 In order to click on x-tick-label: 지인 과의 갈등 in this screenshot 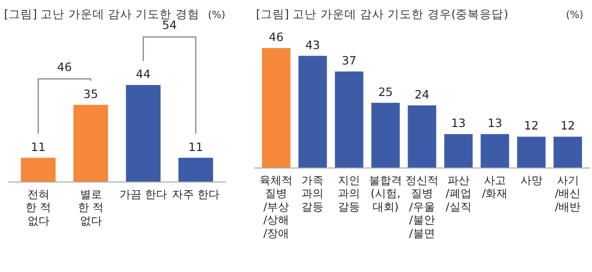, I will do `click(349, 194)`.